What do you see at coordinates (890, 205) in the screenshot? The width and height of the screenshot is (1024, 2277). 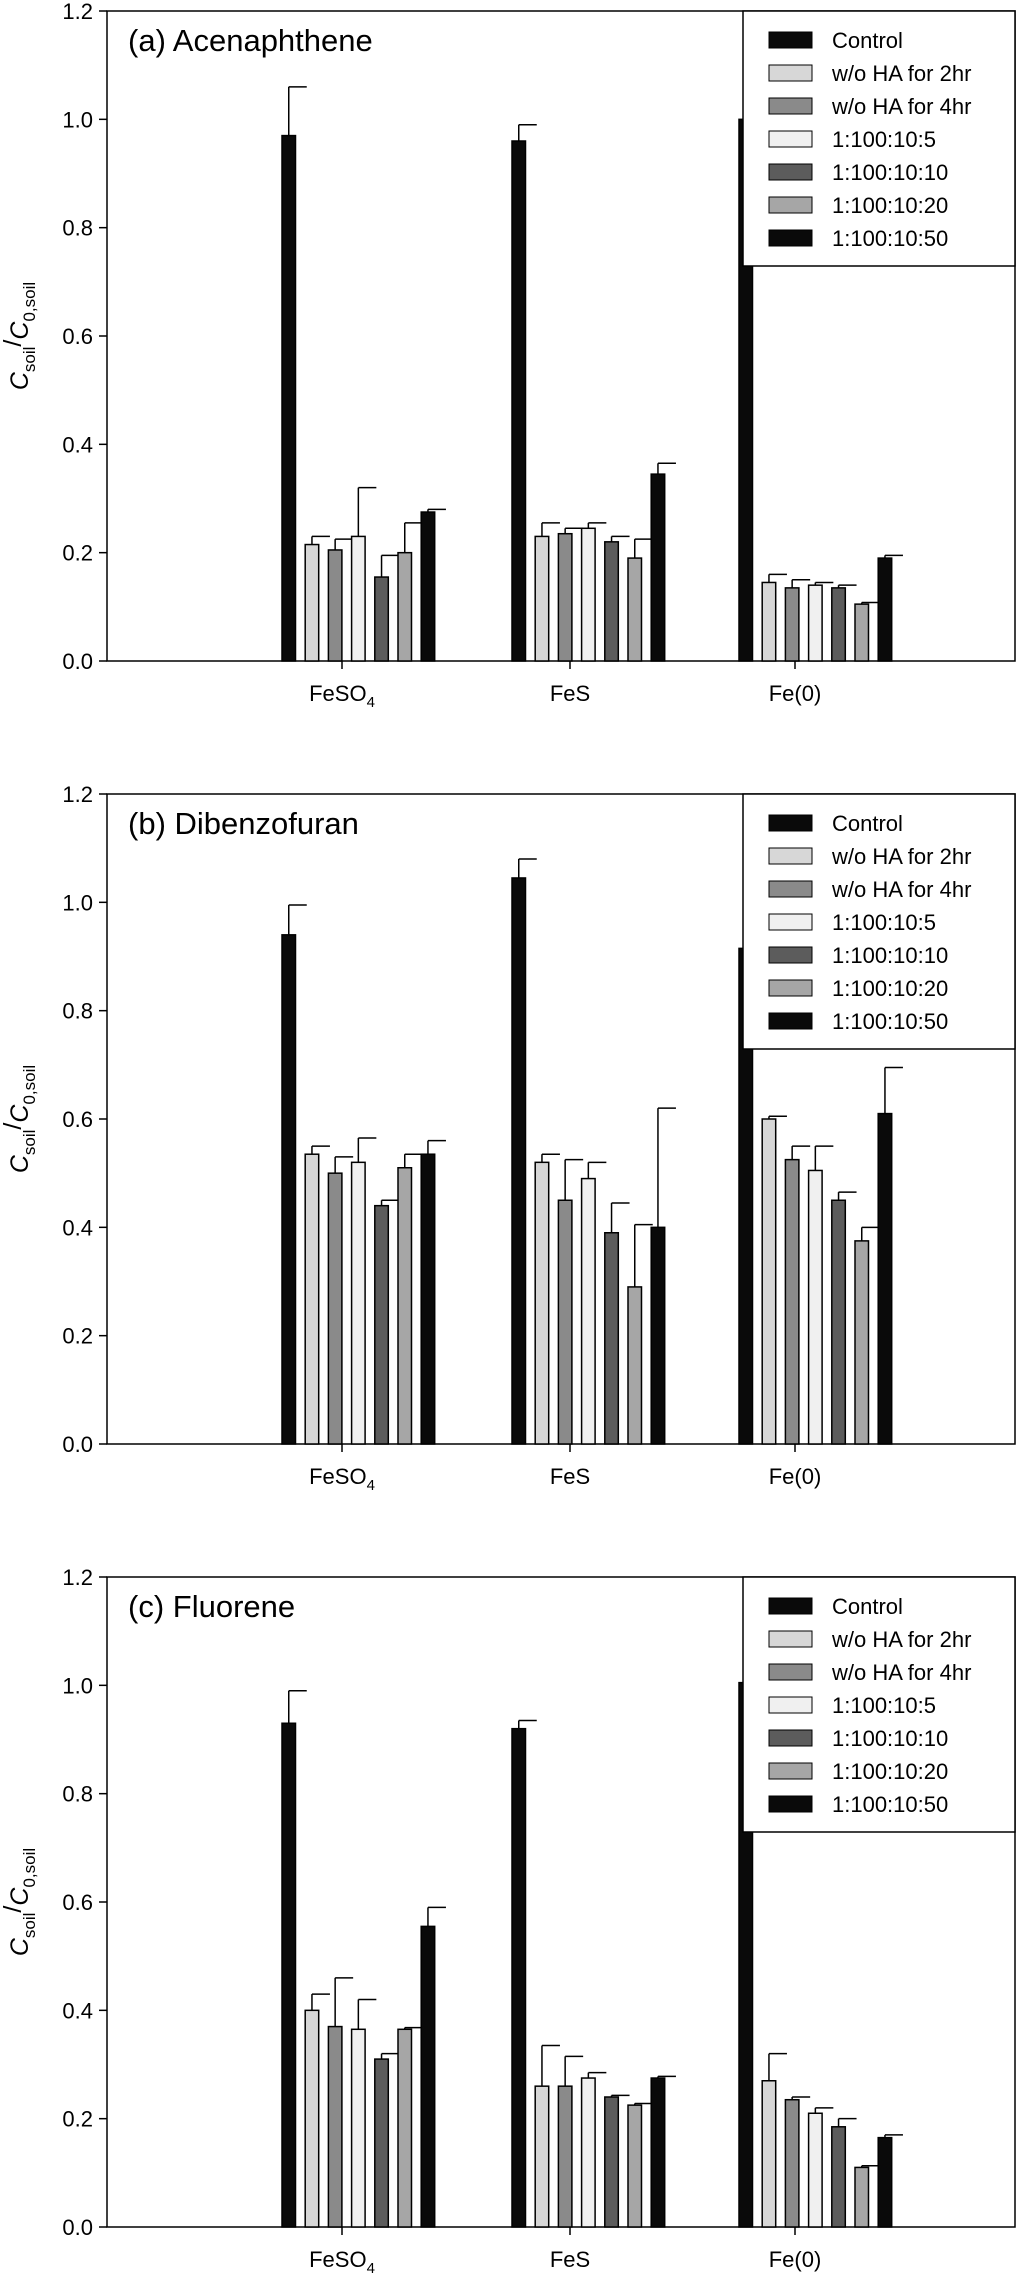 I see `legend-label: 1:100:10:20` at bounding box center [890, 205].